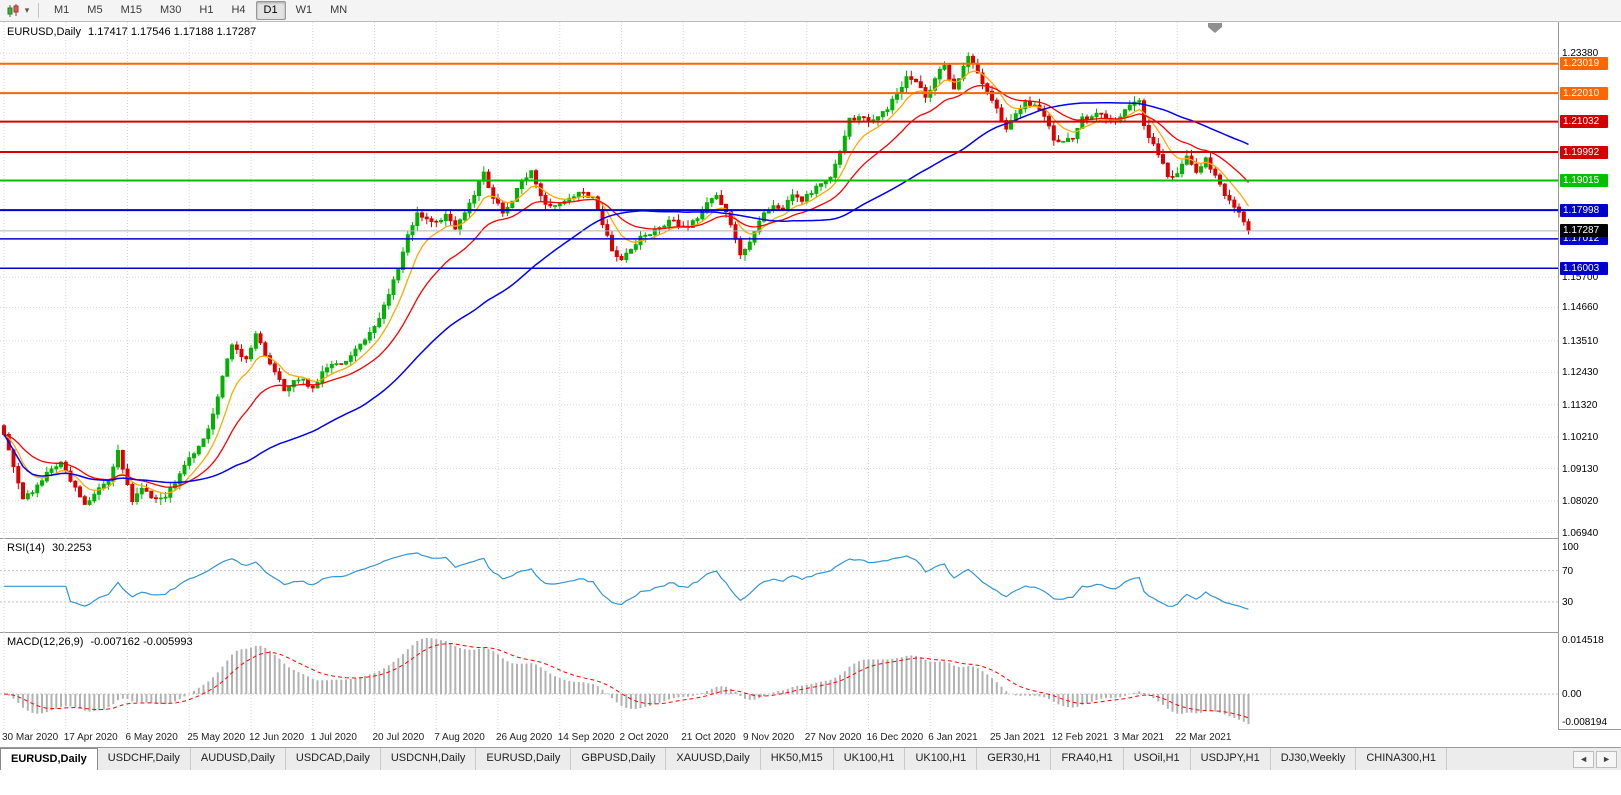 The image size is (1621, 795). What do you see at coordinates (1584, 93) in the screenshot?
I see `price-level-badge: 1.22010` at bounding box center [1584, 93].